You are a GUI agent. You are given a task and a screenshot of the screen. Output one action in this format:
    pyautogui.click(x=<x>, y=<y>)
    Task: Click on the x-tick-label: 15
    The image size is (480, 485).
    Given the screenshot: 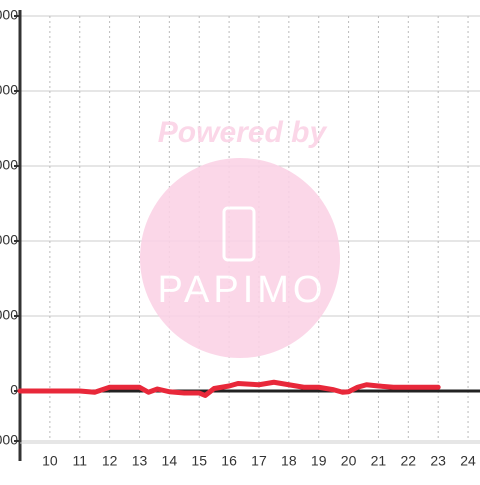 What is the action you would take?
    pyautogui.click(x=199, y=461)
    